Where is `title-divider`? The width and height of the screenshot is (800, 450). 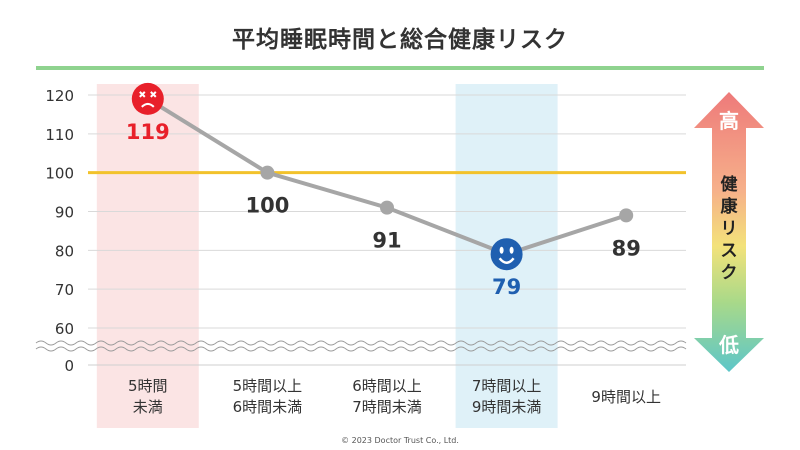
title-divider is located at coordinates (400, 68).